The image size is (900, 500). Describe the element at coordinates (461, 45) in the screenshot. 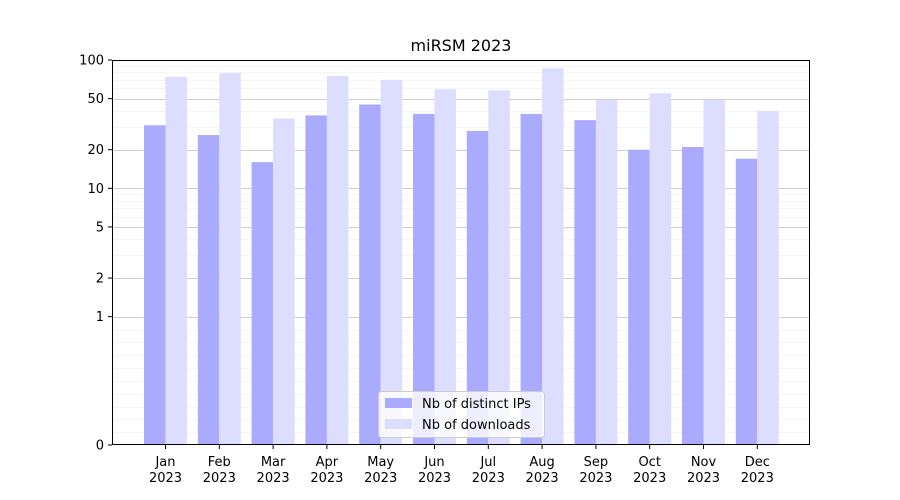

I see `chart-title: miRSM 2023` at that location.